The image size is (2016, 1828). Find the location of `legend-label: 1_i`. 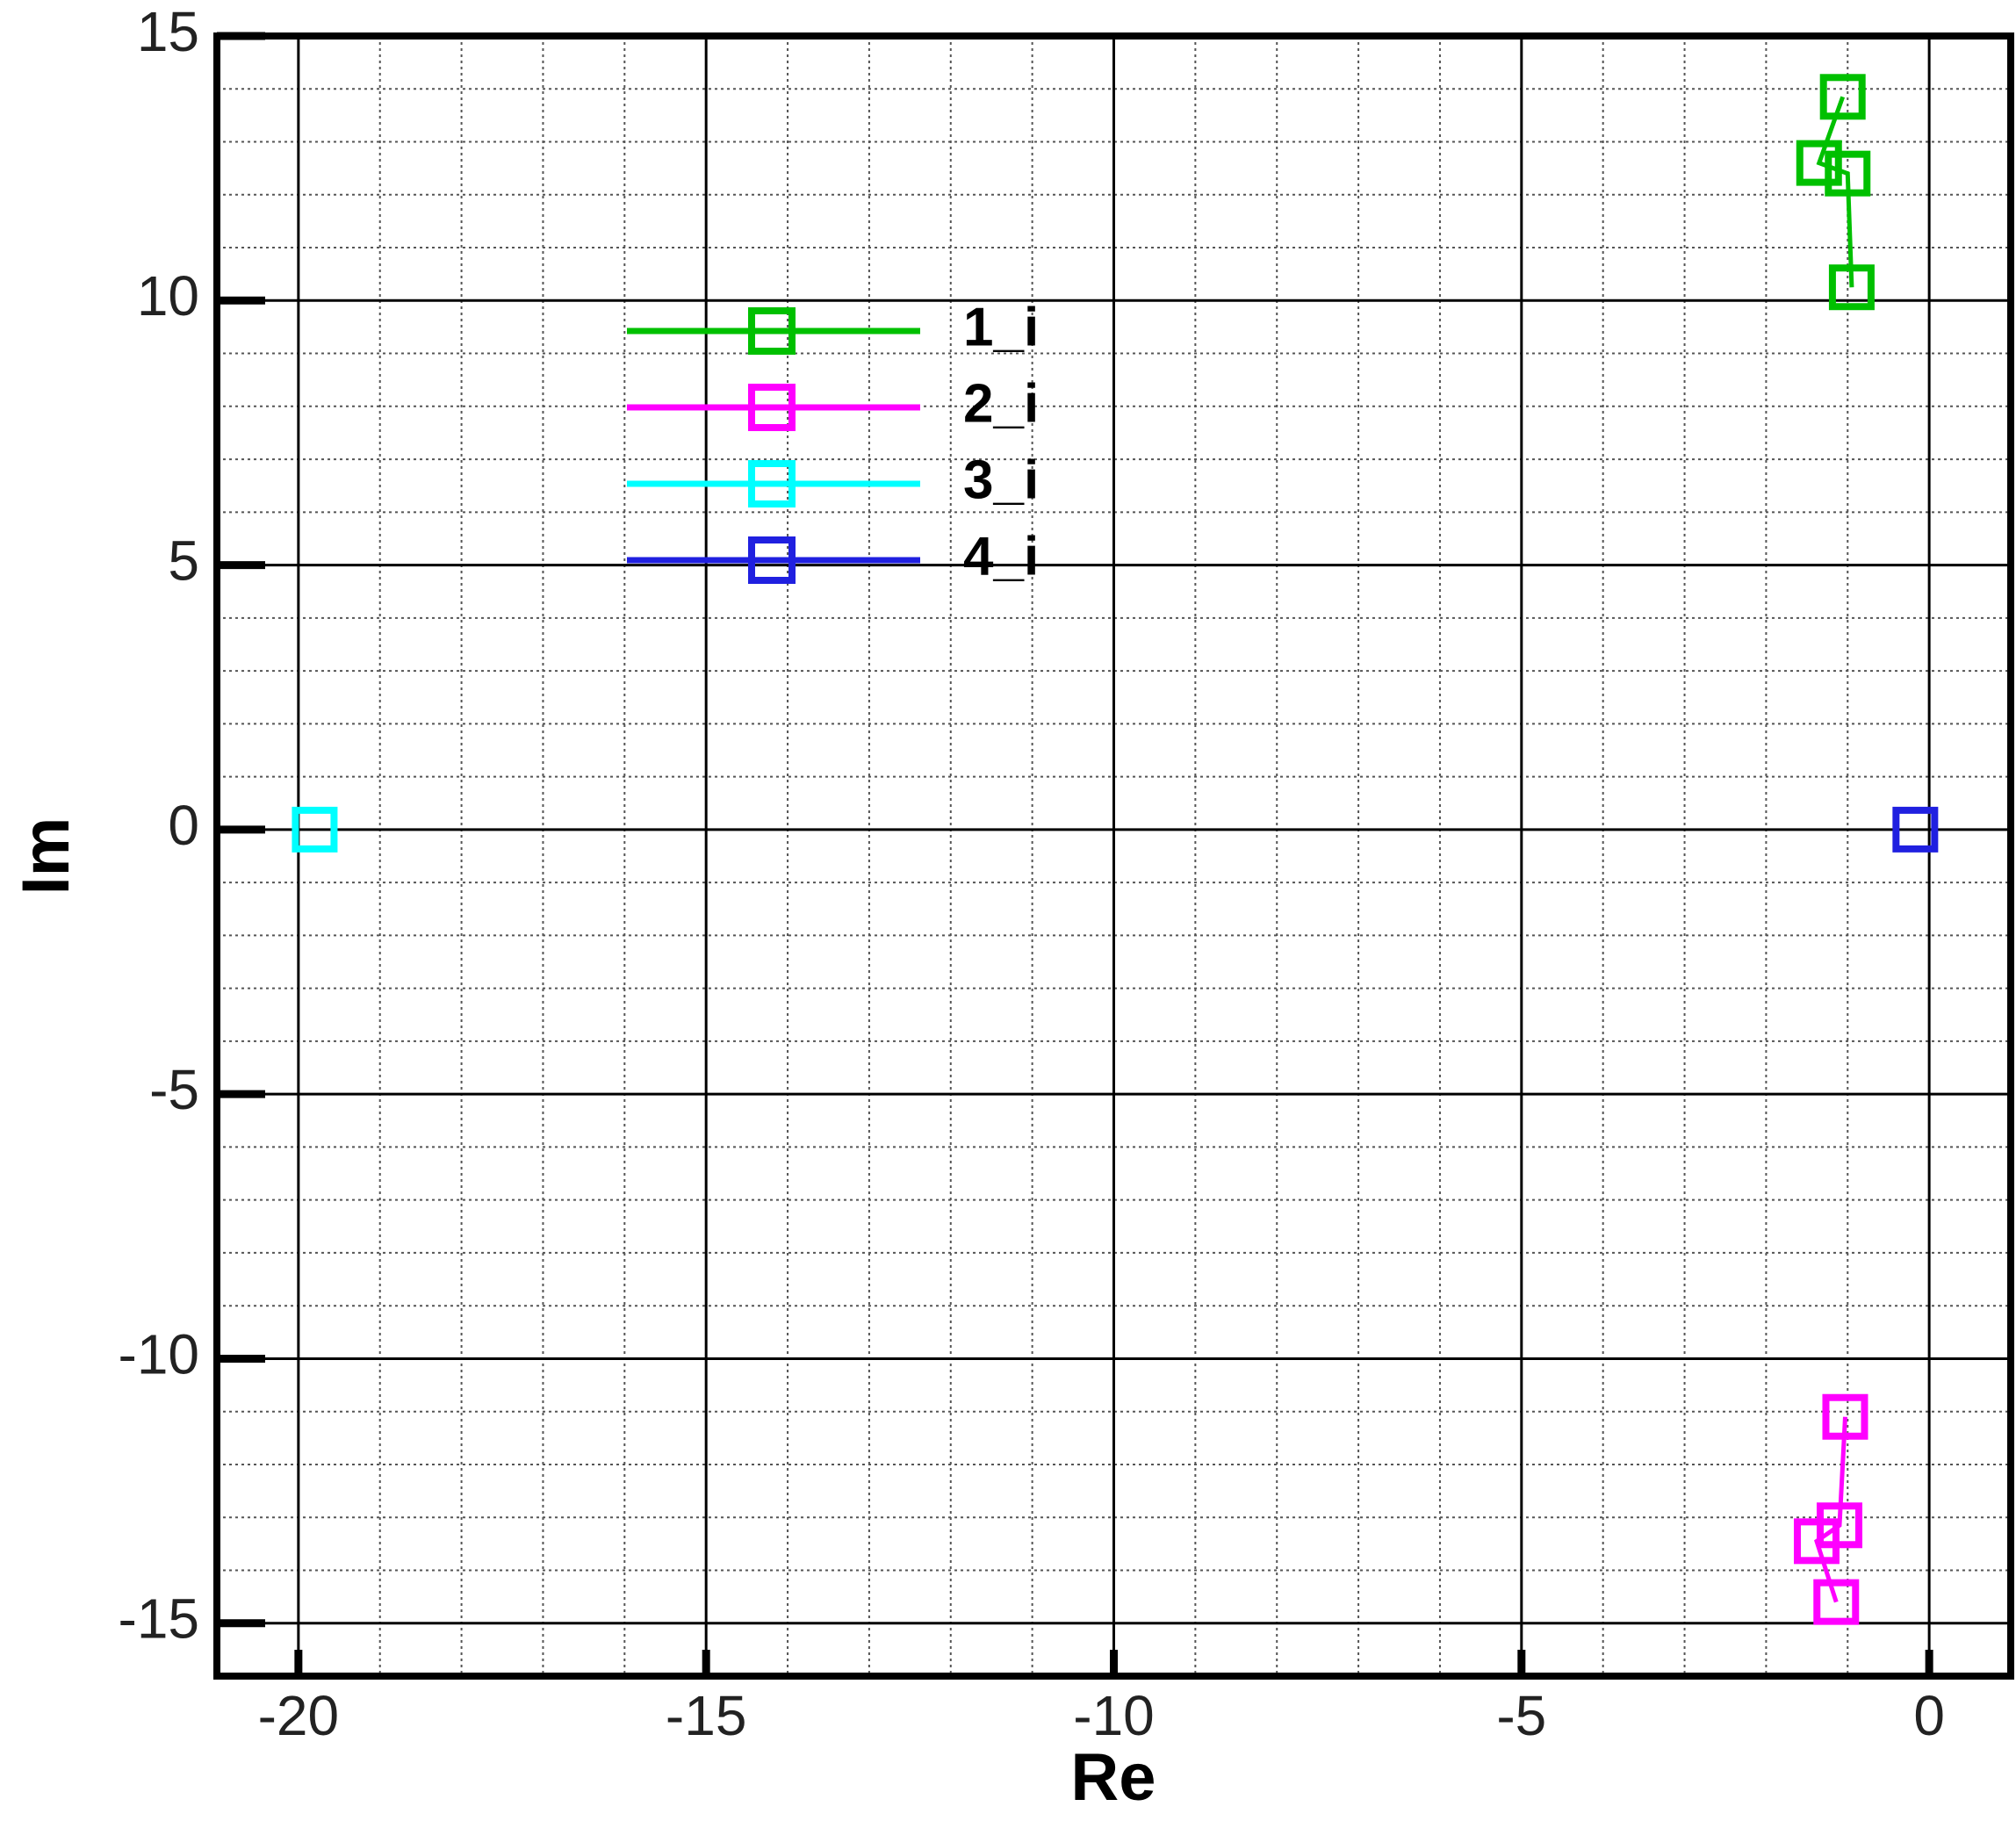

legend-label: 1_i is located at coordinates (1001, 327).